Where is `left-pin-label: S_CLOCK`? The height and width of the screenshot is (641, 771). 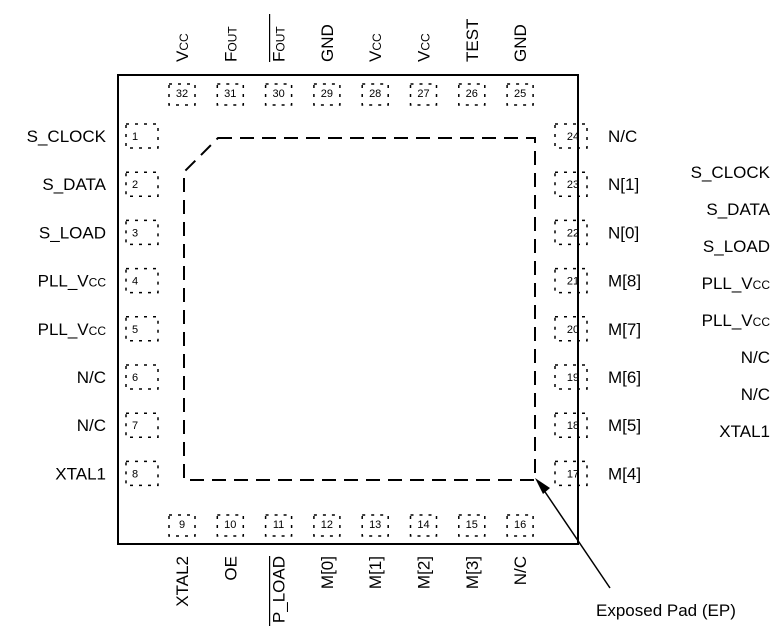
left-pin-label: S_CLOCK is located at coordinates (67, 136).